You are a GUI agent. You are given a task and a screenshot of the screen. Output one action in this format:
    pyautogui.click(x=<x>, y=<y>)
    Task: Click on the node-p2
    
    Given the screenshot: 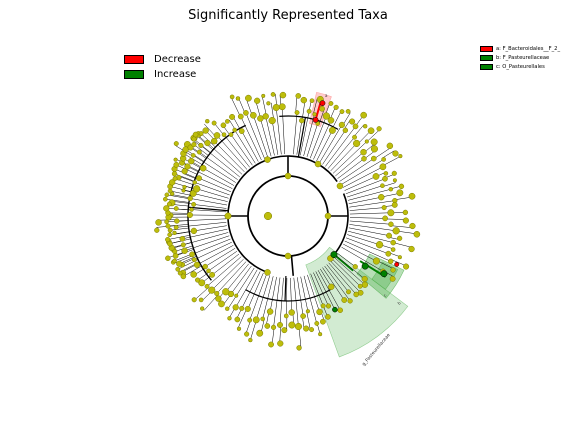 What is the action you would take?
    pyautogui.click(x=288, y=176)
    